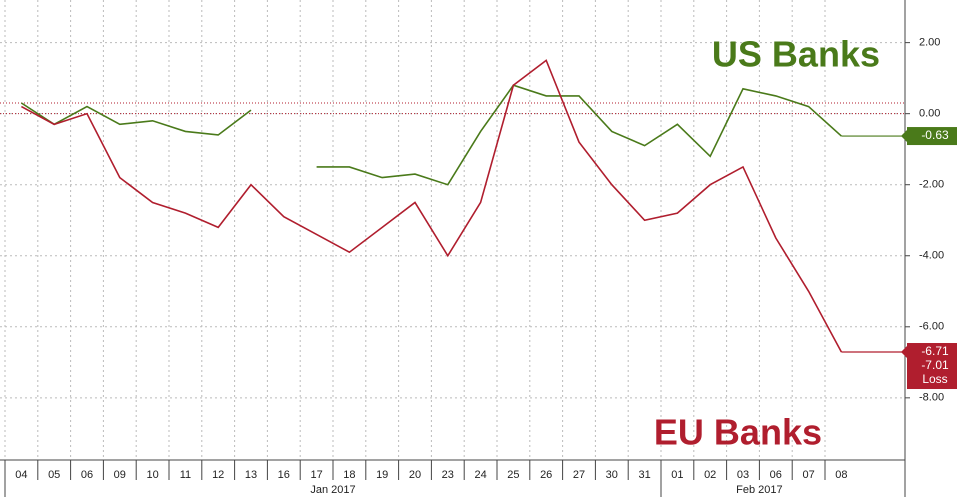 This screenshot has width=957, height=497. What do you see at coordinates (935, 135) in the screenshot?
I see `end-label: -0.63` at bounding box center [935, 135].